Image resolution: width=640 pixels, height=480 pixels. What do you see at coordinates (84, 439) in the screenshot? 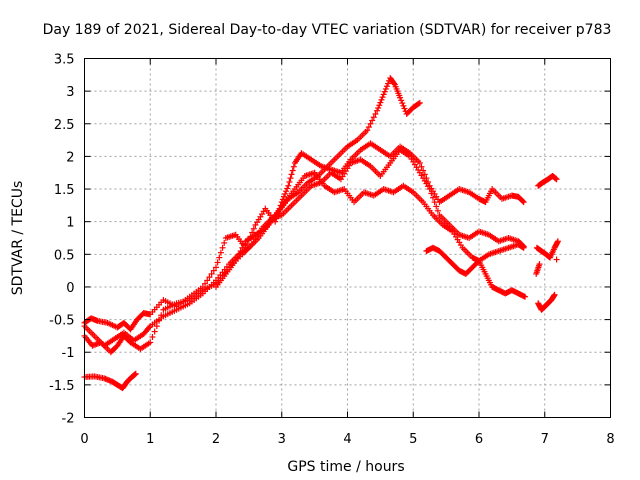
I see `x-tick-label: 0` at bounding box center [84, 439].